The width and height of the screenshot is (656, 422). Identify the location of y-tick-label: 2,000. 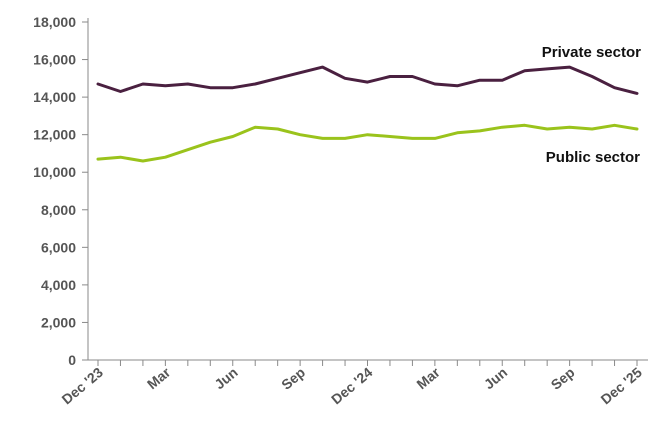
(58, 322).